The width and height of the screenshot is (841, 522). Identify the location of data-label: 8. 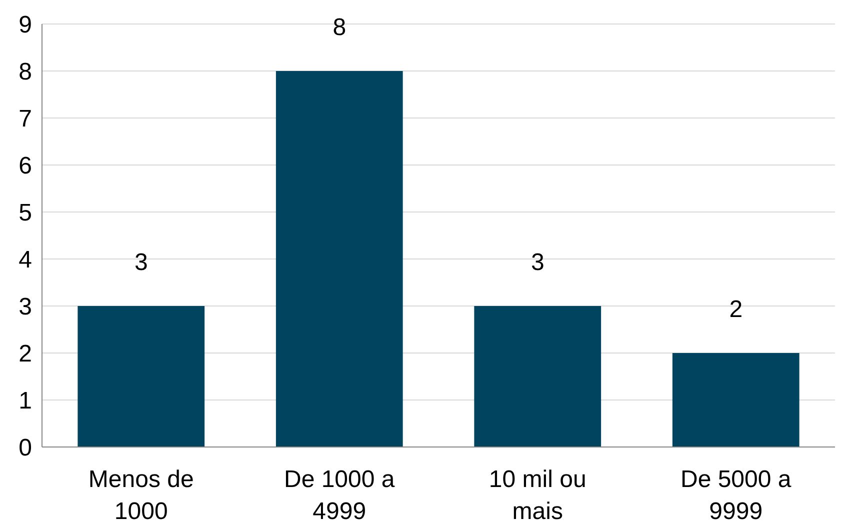
(339, 27).